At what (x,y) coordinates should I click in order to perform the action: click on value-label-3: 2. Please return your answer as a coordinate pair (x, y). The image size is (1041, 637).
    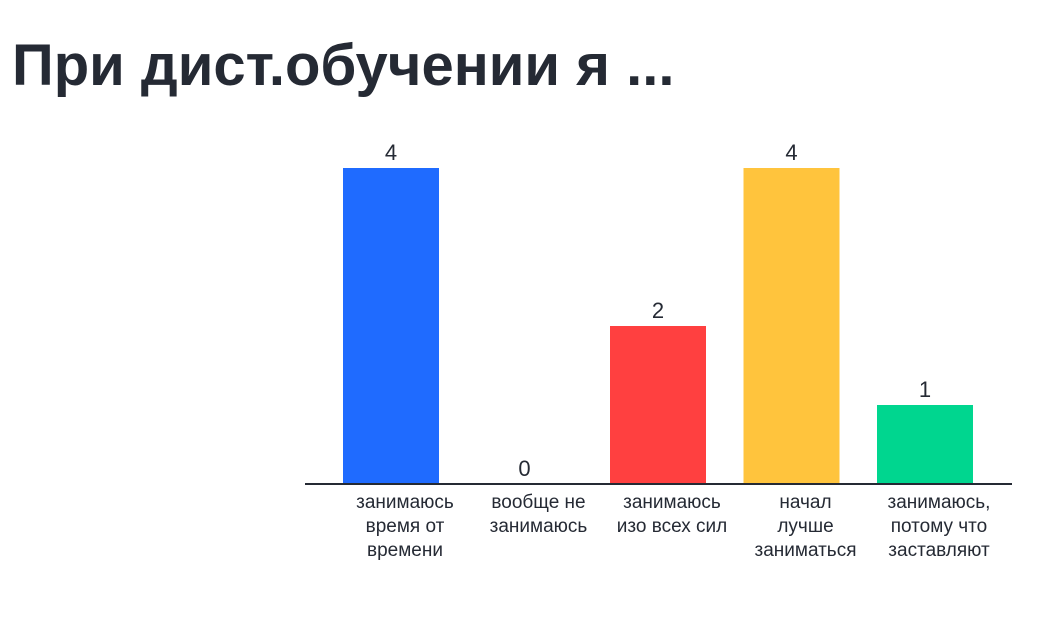
    Looking at the image, I should click on (658, 310).